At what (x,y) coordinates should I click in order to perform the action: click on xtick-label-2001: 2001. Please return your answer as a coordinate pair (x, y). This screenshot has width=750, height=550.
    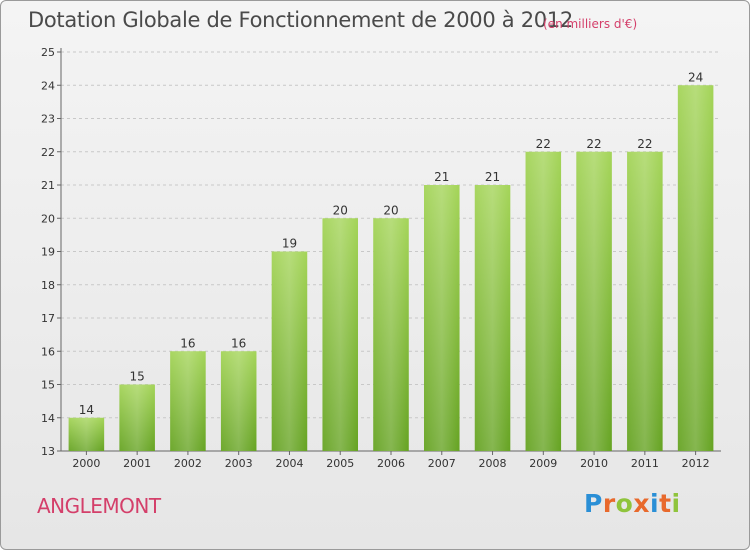
    Looking at the image, I should click on (137, 463).